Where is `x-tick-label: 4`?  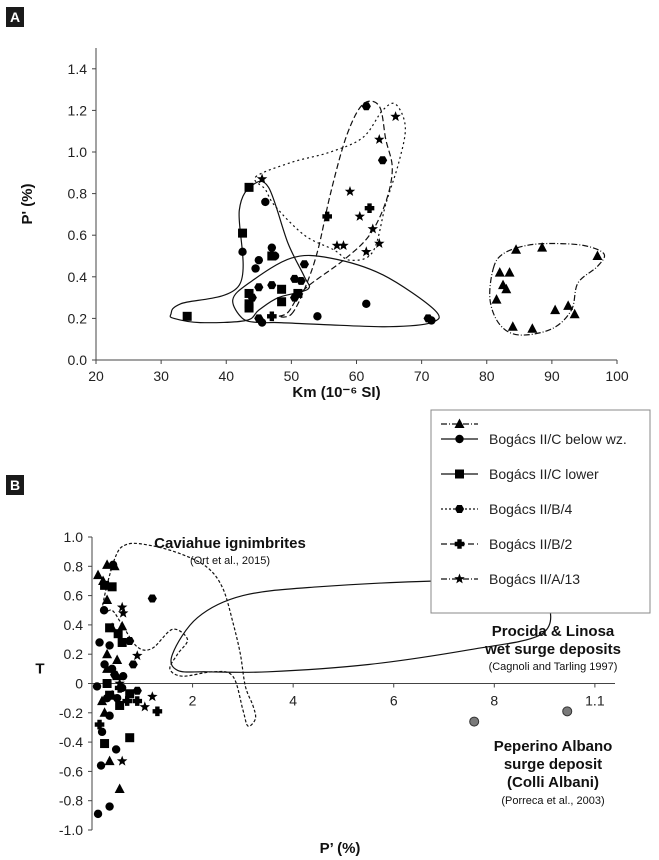
x-tick-label: 4 is located at coordinates (293, 701).